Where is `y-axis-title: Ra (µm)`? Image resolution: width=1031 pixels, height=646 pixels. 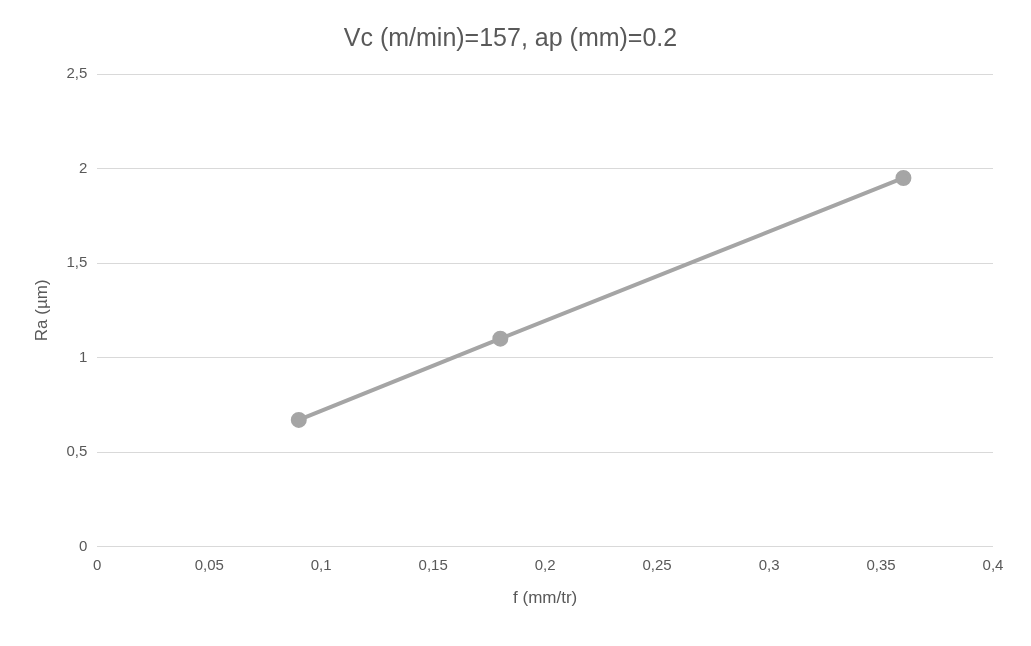
y-axis-title: Ra (µm) is located at coordinates (41, 310).